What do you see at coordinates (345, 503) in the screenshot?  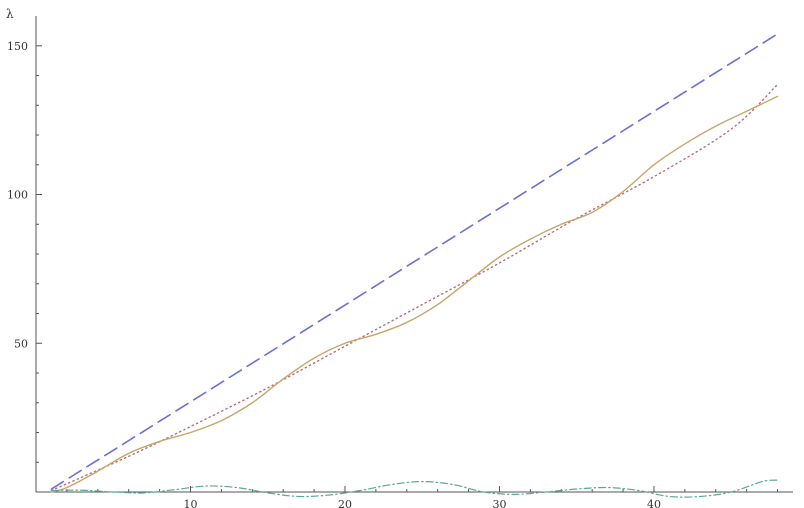 I see `x-tick-label: 20` at bounding box center [345, 503].